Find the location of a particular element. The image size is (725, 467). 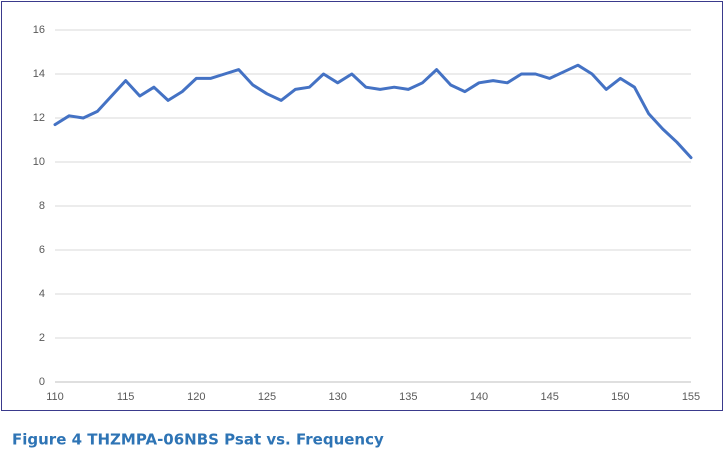

x-tick-label: 145 is located at coordinates (549, 397).